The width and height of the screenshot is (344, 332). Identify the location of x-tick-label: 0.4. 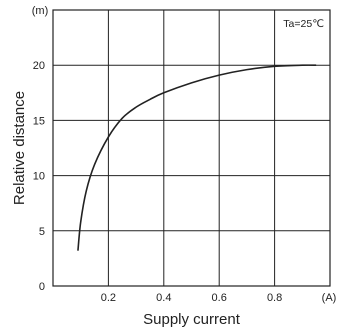
(163, 298).